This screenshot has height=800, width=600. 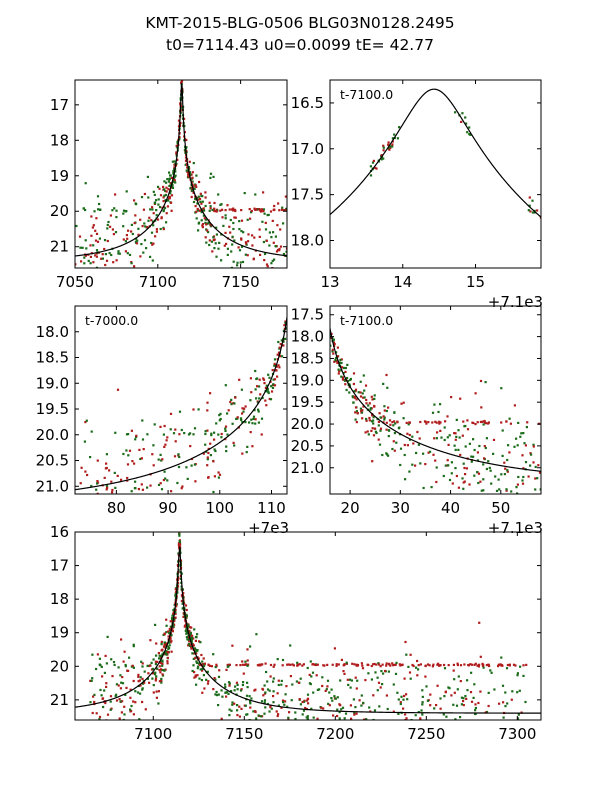 I want to click on y-tick-label: 18.0, so click(x=52, y=332).